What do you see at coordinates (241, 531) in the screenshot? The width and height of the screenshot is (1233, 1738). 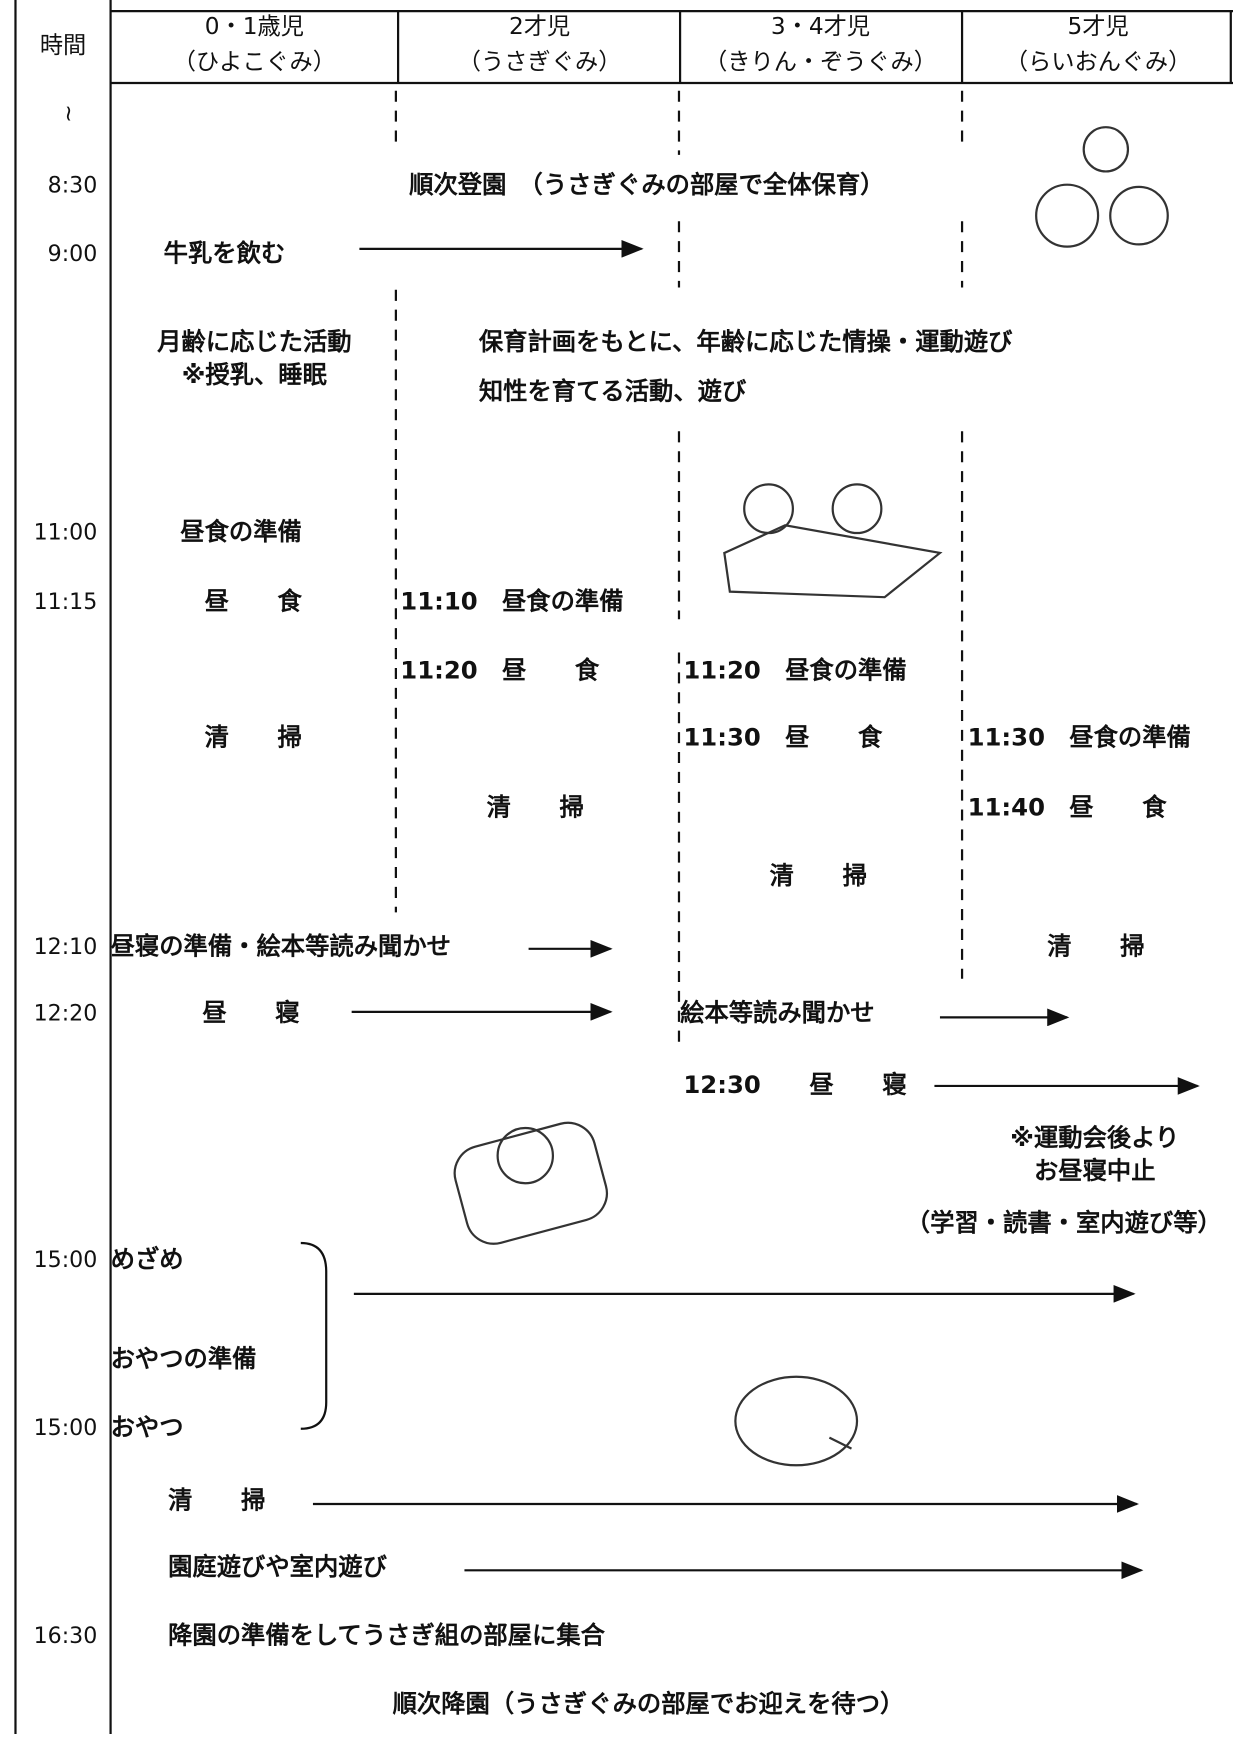 I see `schedule-entry: 昼食の準備` at bounding box center [241, 531].